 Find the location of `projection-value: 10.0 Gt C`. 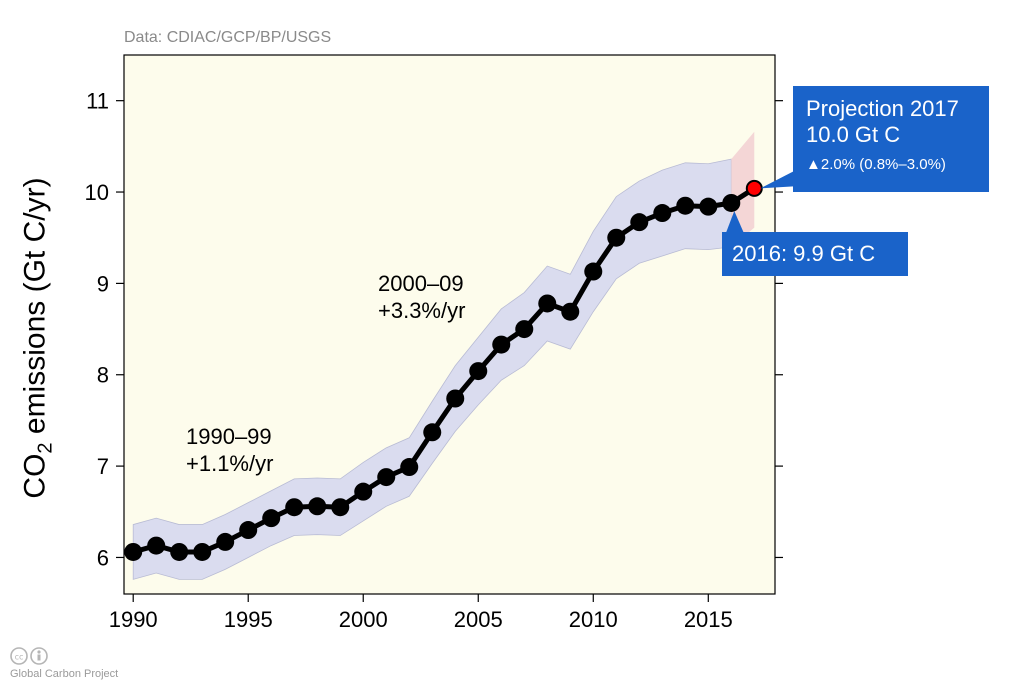

projection-value: 10.0 Gt C is located at coordinates (853, 134).